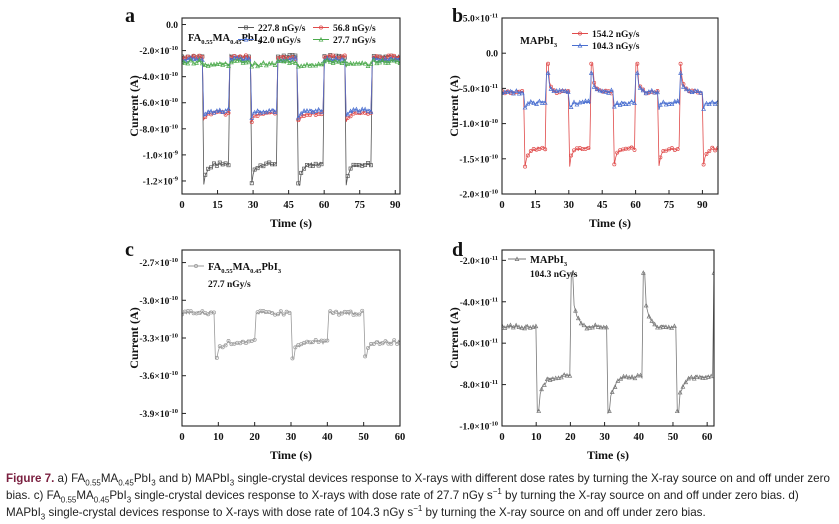 Image resolution: width=839 pixels, height=524 pixels. Describe the element at coordinates (608, 455) in the screenshot. I see `x-axis-label: Time (s)` at that location.